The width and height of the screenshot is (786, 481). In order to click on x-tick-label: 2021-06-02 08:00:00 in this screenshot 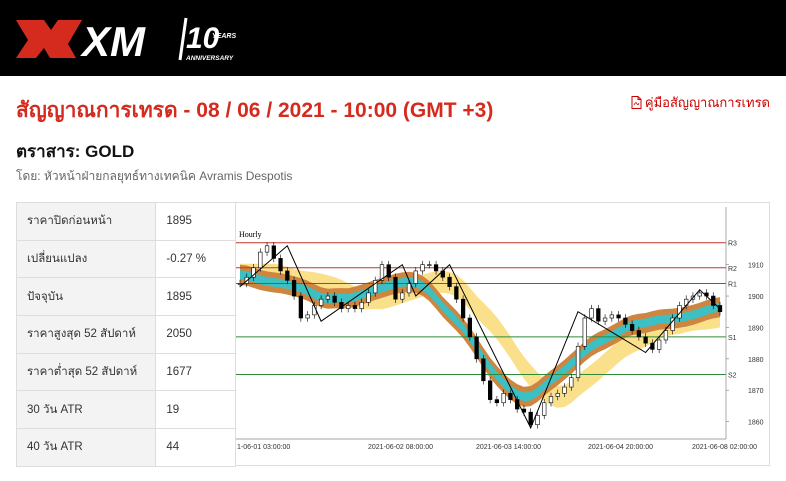, I will do `click(400, 447)`.